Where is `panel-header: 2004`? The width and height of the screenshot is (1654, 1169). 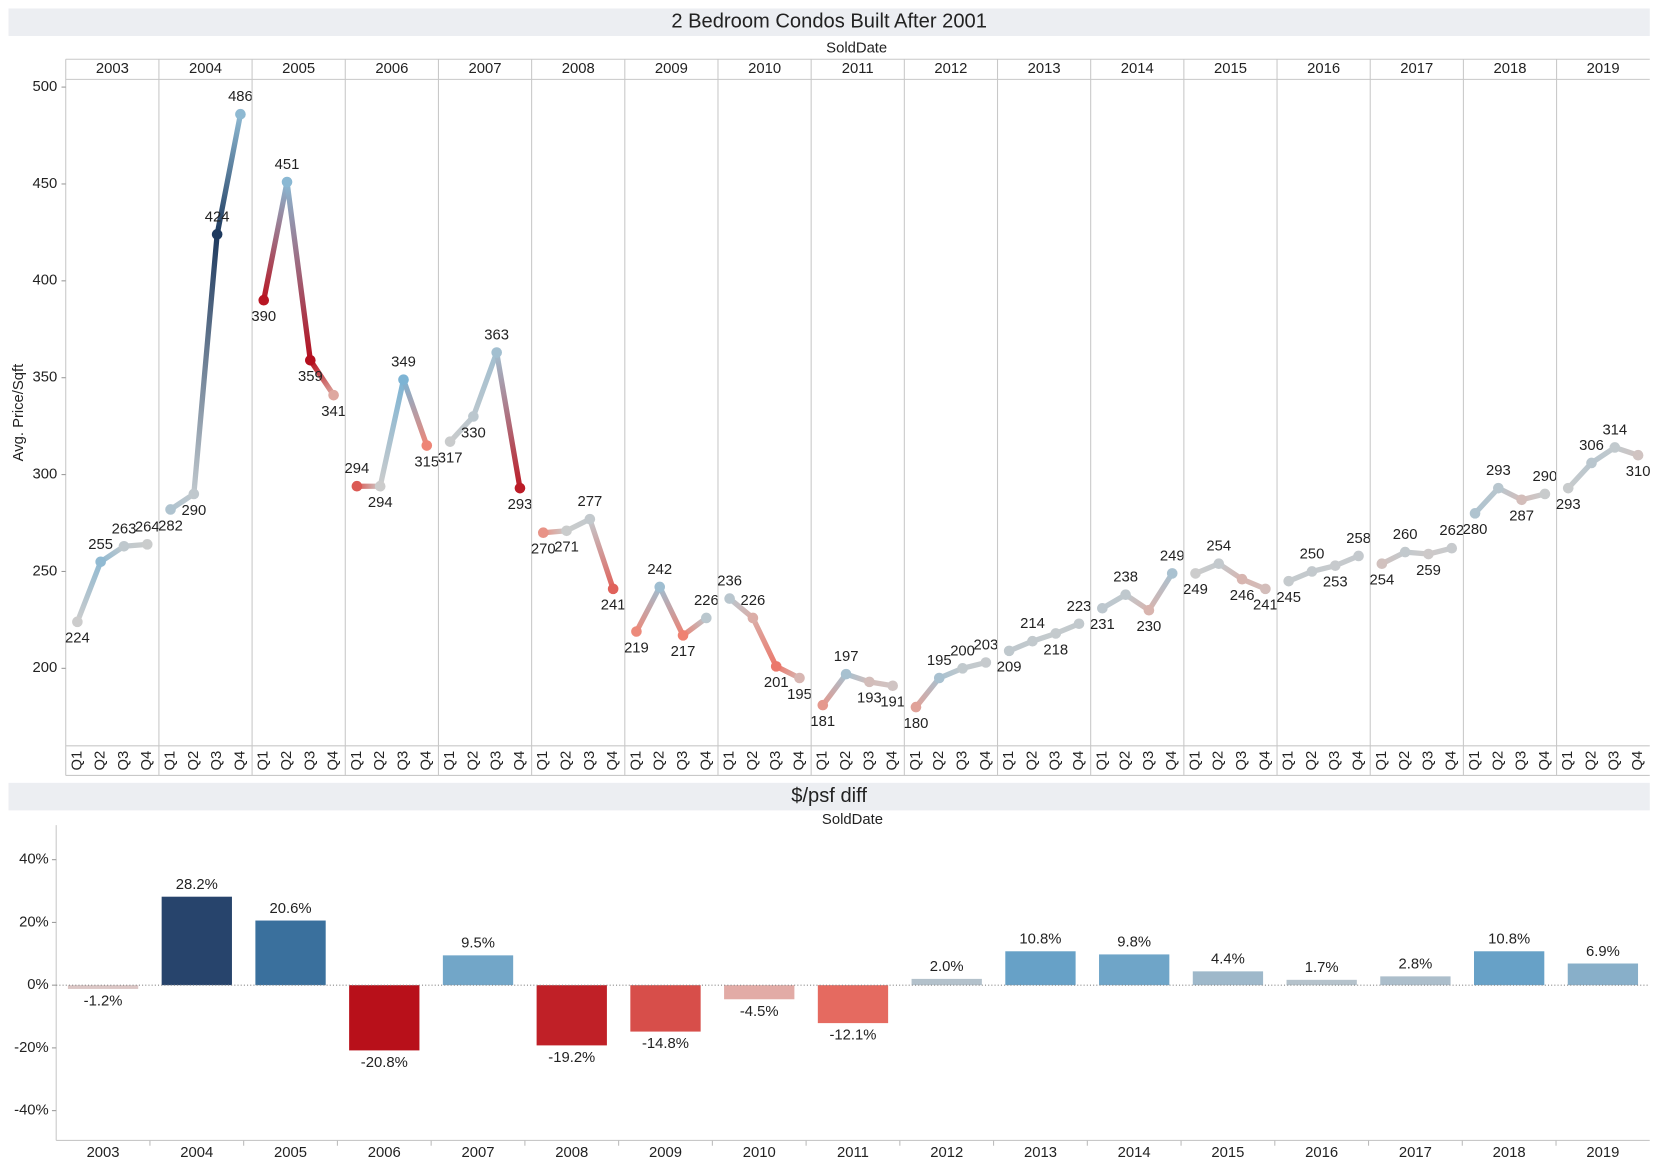
panel-header: 2004 is located at coordinates (205, 69).